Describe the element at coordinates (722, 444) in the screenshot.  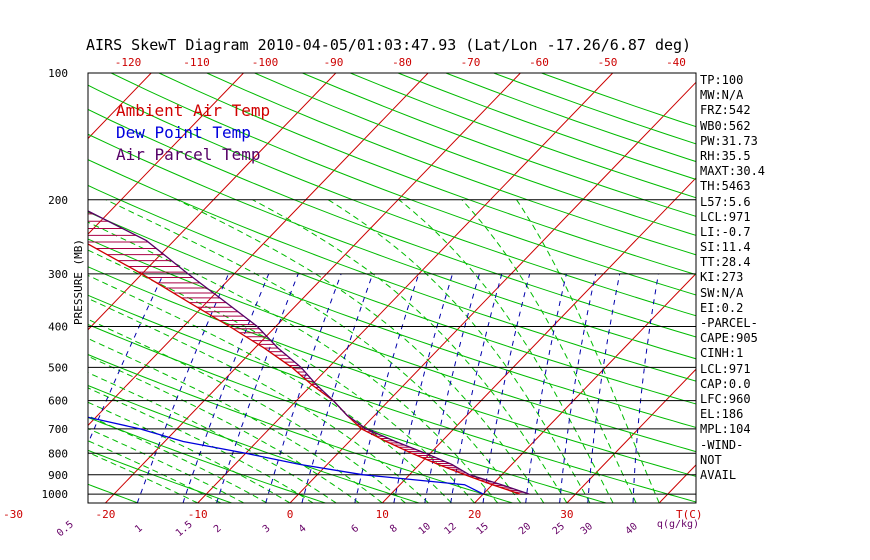
I see `sounding-index-24: -WIND-` at that location.